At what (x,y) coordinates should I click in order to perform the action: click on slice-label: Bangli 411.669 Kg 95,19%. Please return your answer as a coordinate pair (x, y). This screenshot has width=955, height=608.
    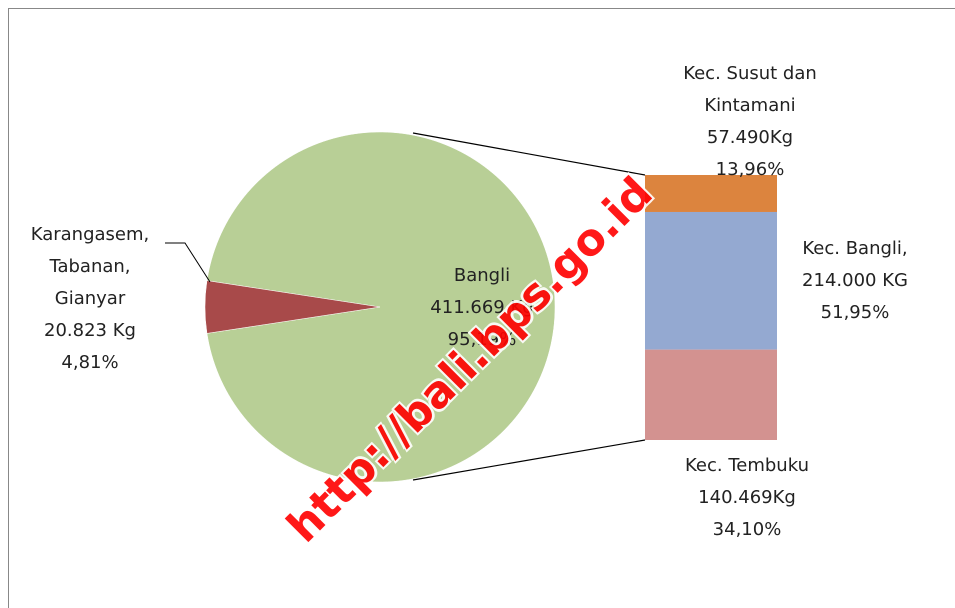
    Looking at the image, I should click on (481, 308).